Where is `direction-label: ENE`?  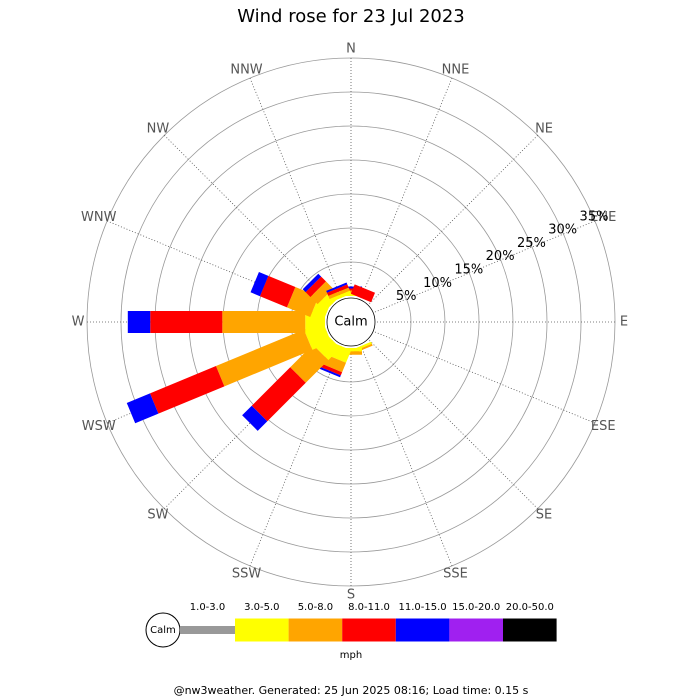
direction-label: ENE is located at coordinates (603, 217).